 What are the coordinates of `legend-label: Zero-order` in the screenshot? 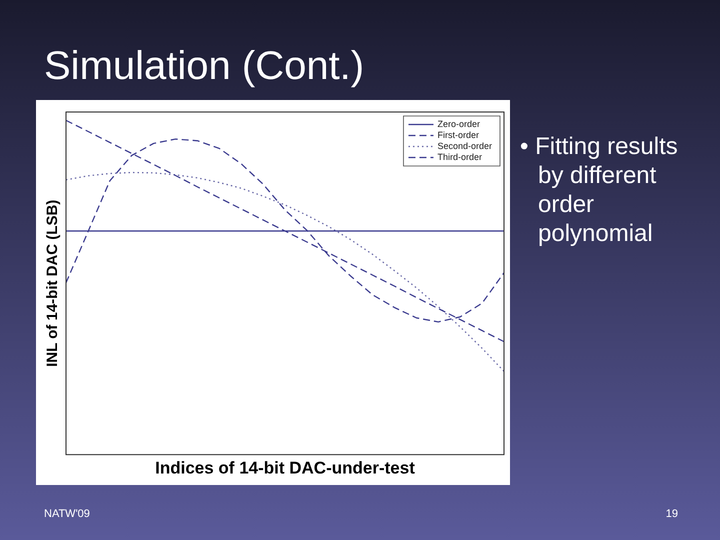 It's located at (458, 123).